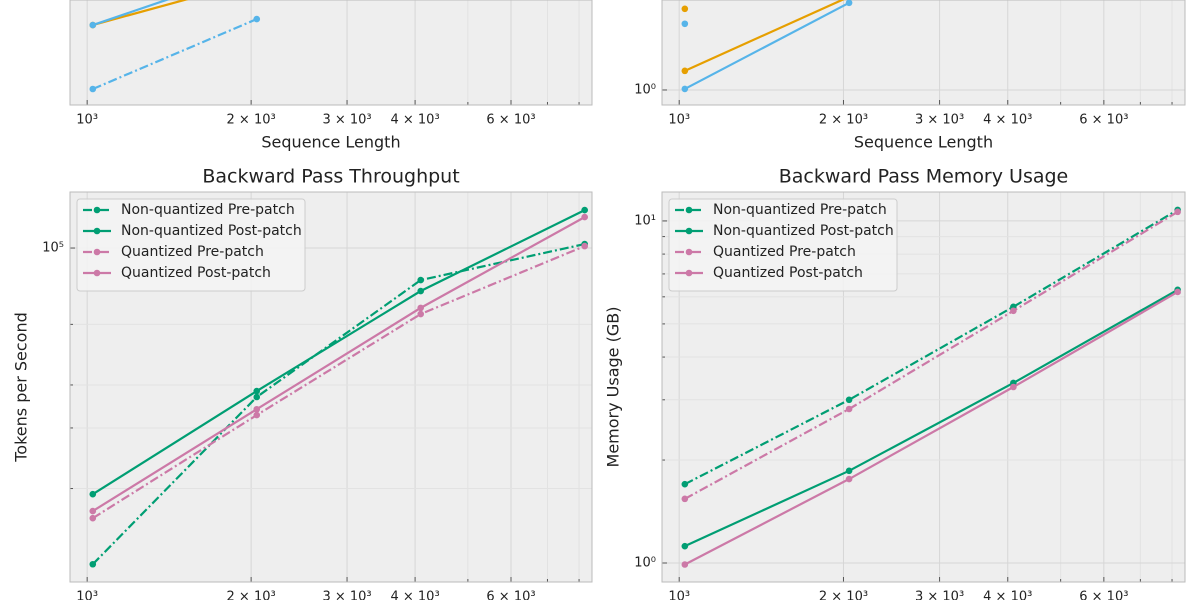 This screenshot has height=600, width=1200. Describe the element at coordinates (21, 387) in the screenshot. I see `y-axis-label: Tokens per Second` at that location.